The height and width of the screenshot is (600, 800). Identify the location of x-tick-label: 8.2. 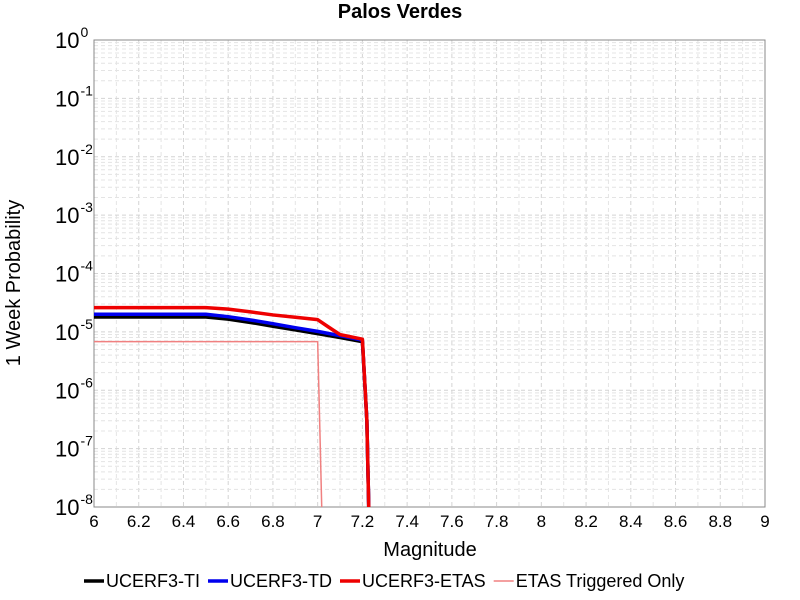
(586, 521).